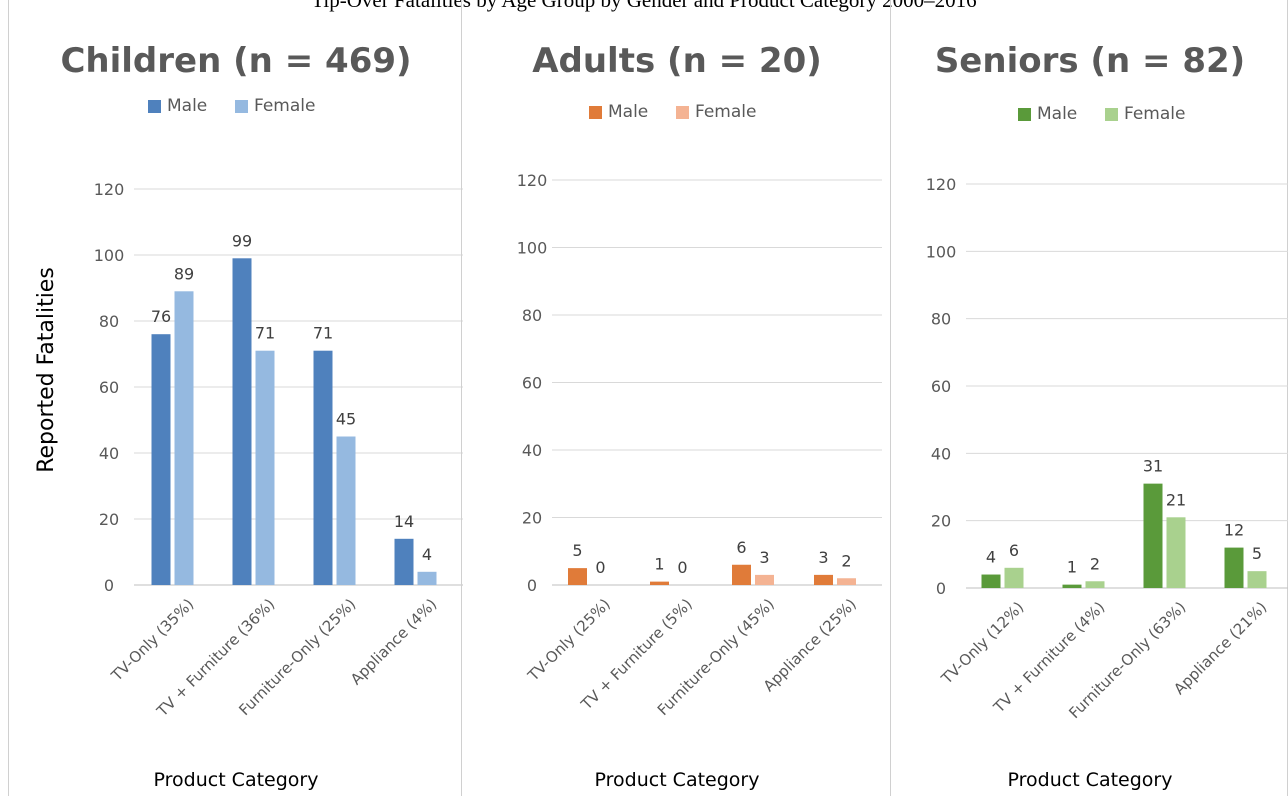  What do you see at coordinates (231, 106) in the screenshot?
I see `children-legend: Male Female` at bounding box center [231, 106].